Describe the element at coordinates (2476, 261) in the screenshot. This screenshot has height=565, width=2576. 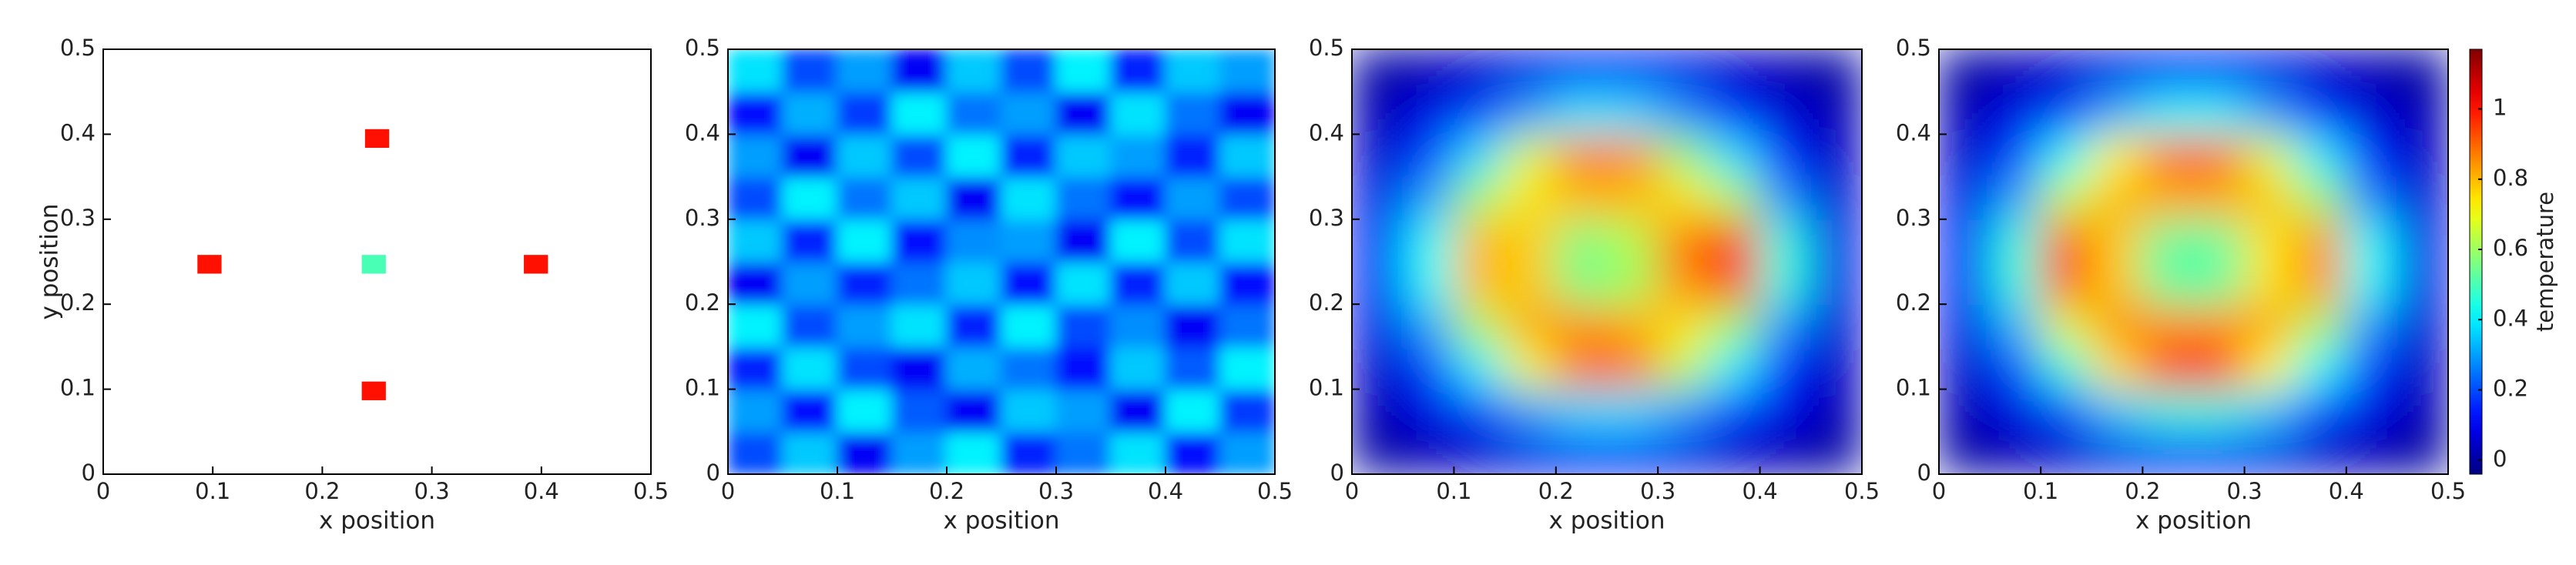
I see `colorbar` at that location.